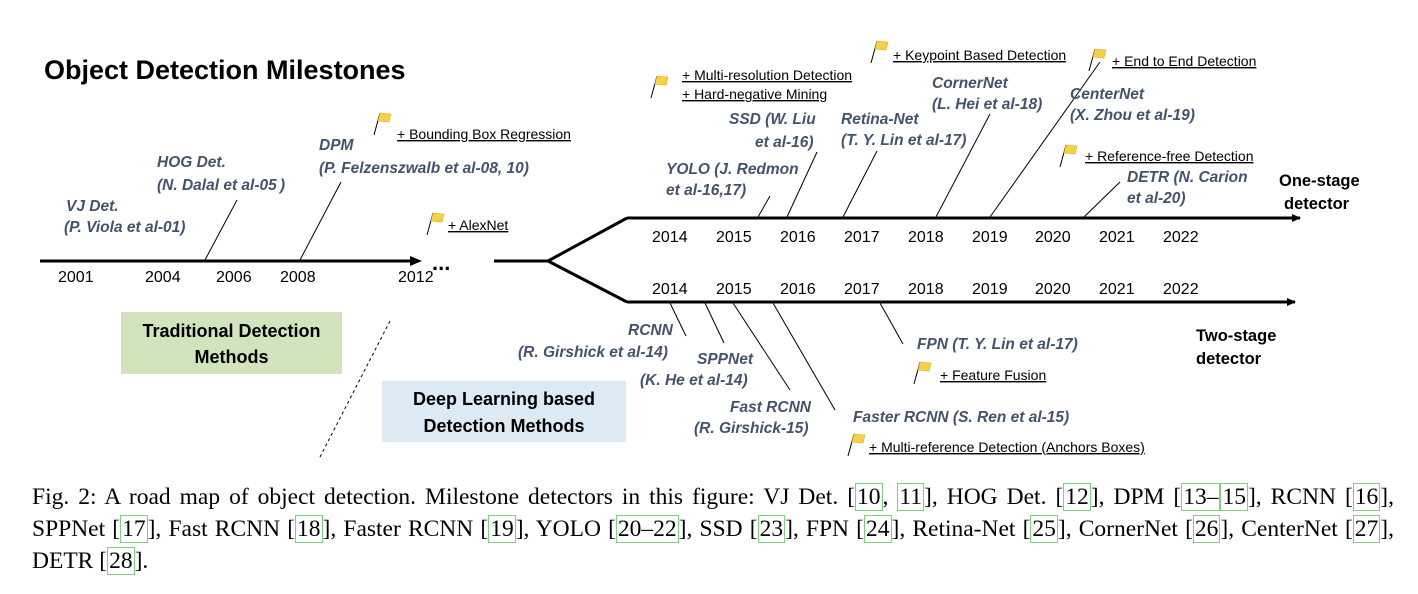 This screenshot has width=1418, height=594. Describe the element at coordinates (1102, 199) in the screenshot. I see `detr-leader` at that location.